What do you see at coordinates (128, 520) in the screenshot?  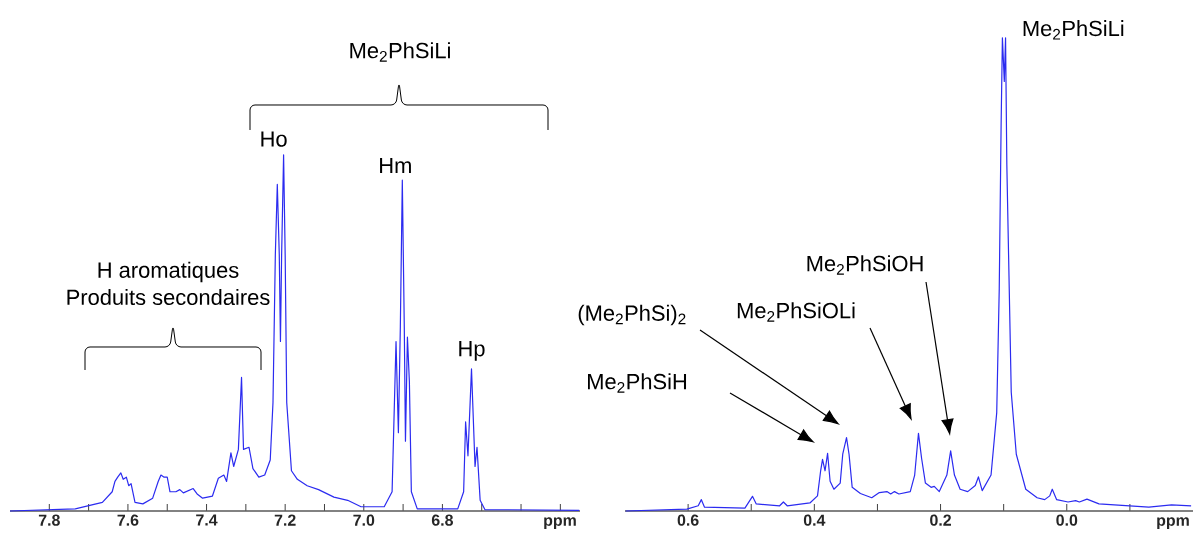 I see `x-tick-label: 7.6` at bounding box center [128, 520].